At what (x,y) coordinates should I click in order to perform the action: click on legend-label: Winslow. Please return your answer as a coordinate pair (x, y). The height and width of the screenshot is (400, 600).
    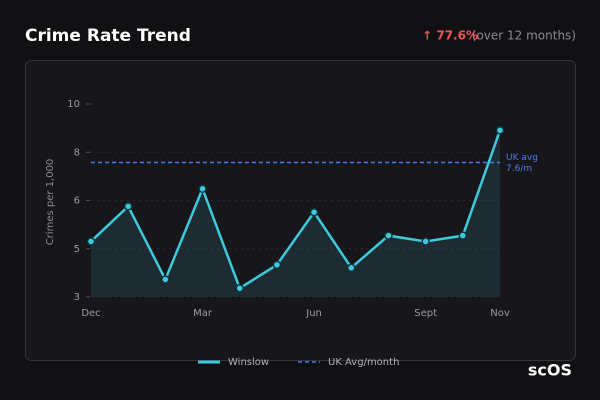
    Looking at the image, I should click on (248, 362).